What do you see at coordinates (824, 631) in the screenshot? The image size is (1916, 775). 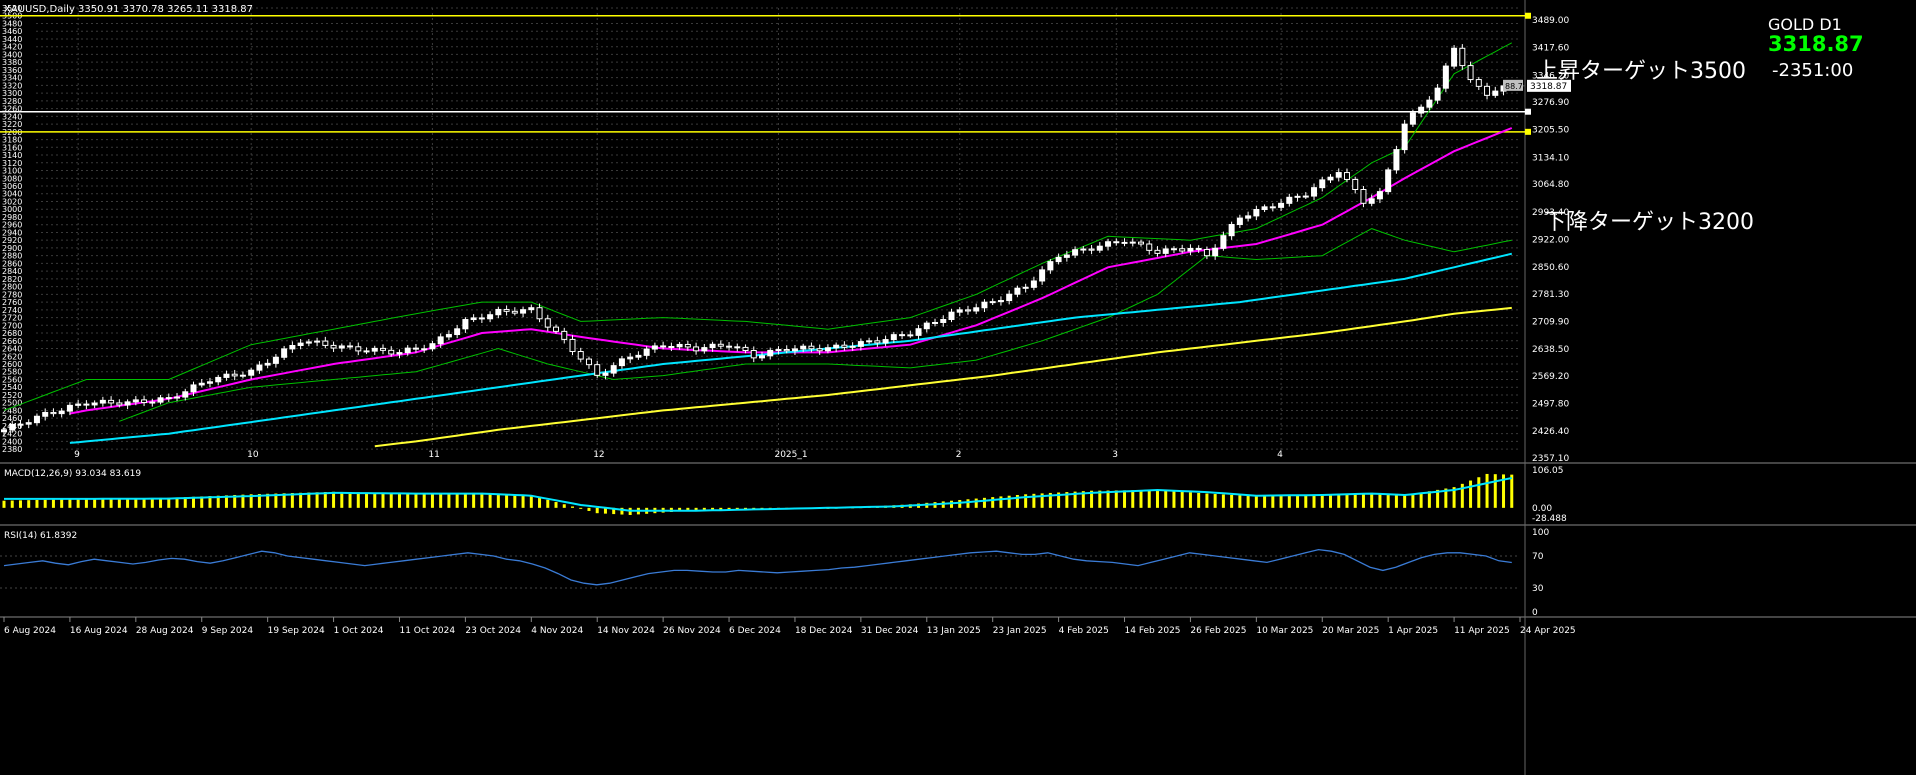 I see `date-label: 18 Dec 2024` at bounding box center [824, 631].